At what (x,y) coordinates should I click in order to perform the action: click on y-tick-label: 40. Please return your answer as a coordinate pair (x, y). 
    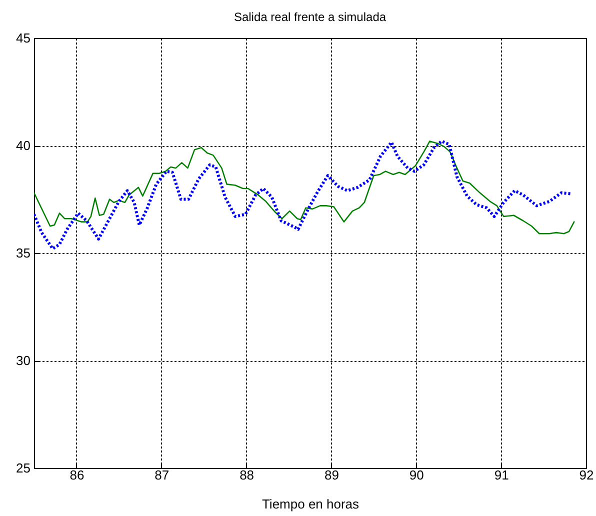
    Looking at the image, I should click on (23, 145).